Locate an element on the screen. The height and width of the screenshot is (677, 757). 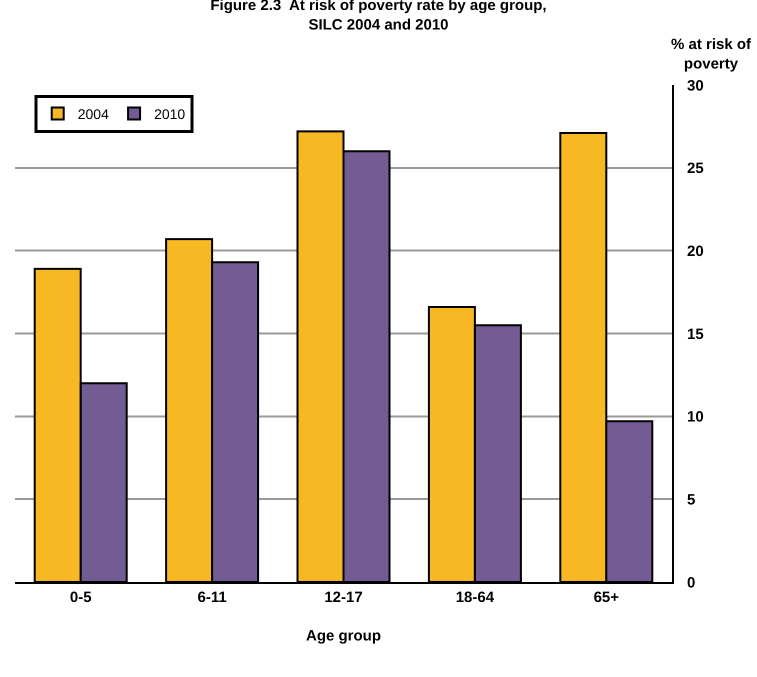
y-tick-label: 10 is located at coordinates (695, 417).